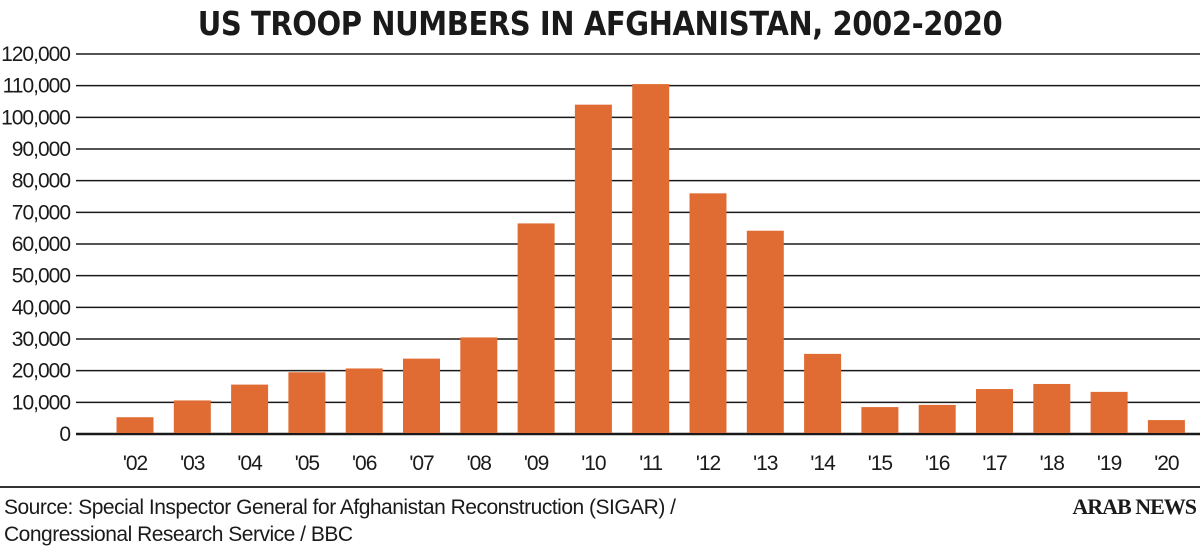 The height and width of the screenshot is (555, 1200). What do you see at coordinates (708, 463) in the screenshot?
I see `x-tick-label: '12` at bounding box center [708, 463].